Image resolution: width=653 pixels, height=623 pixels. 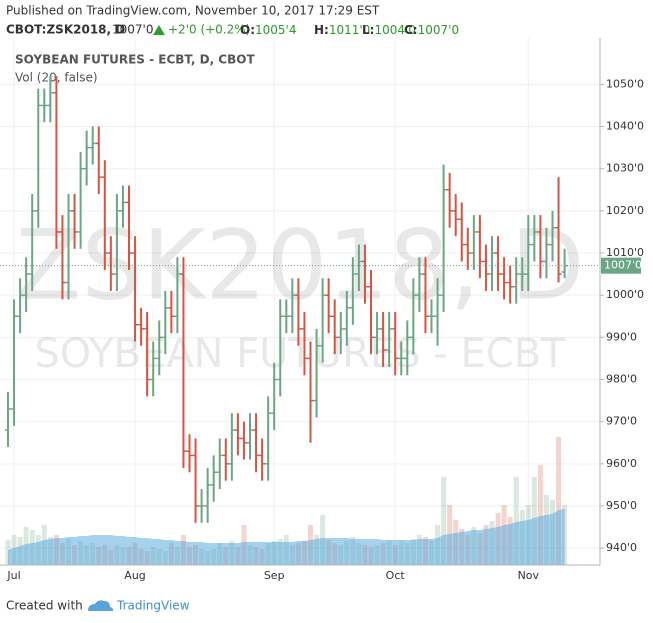 I want to click on ohlc-value: 1007'0, so click(x=438, y=30).